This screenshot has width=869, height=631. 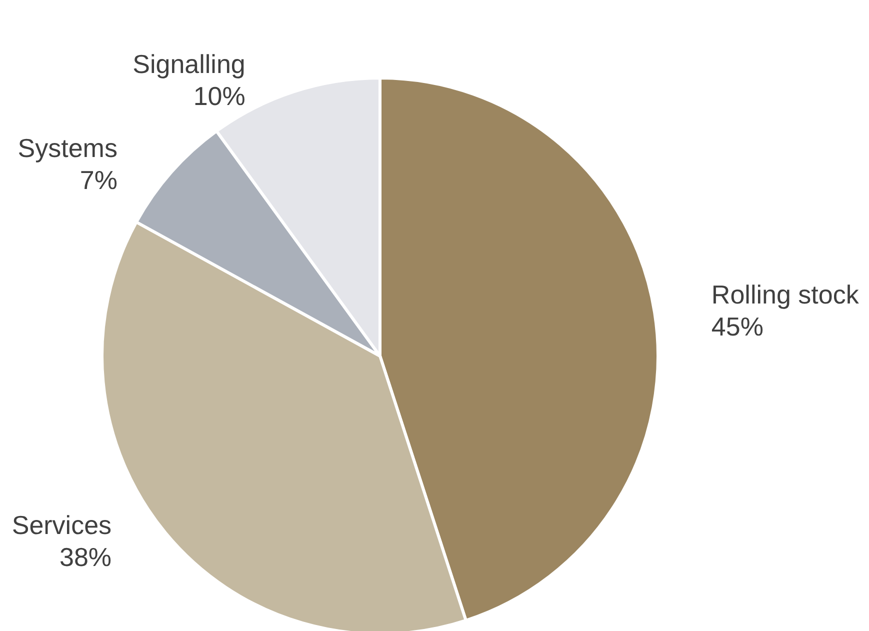 What do you see at coordinates (62, 525) in the screenshot?
I see `slice-label: Services` at bounding box center [62, 525].